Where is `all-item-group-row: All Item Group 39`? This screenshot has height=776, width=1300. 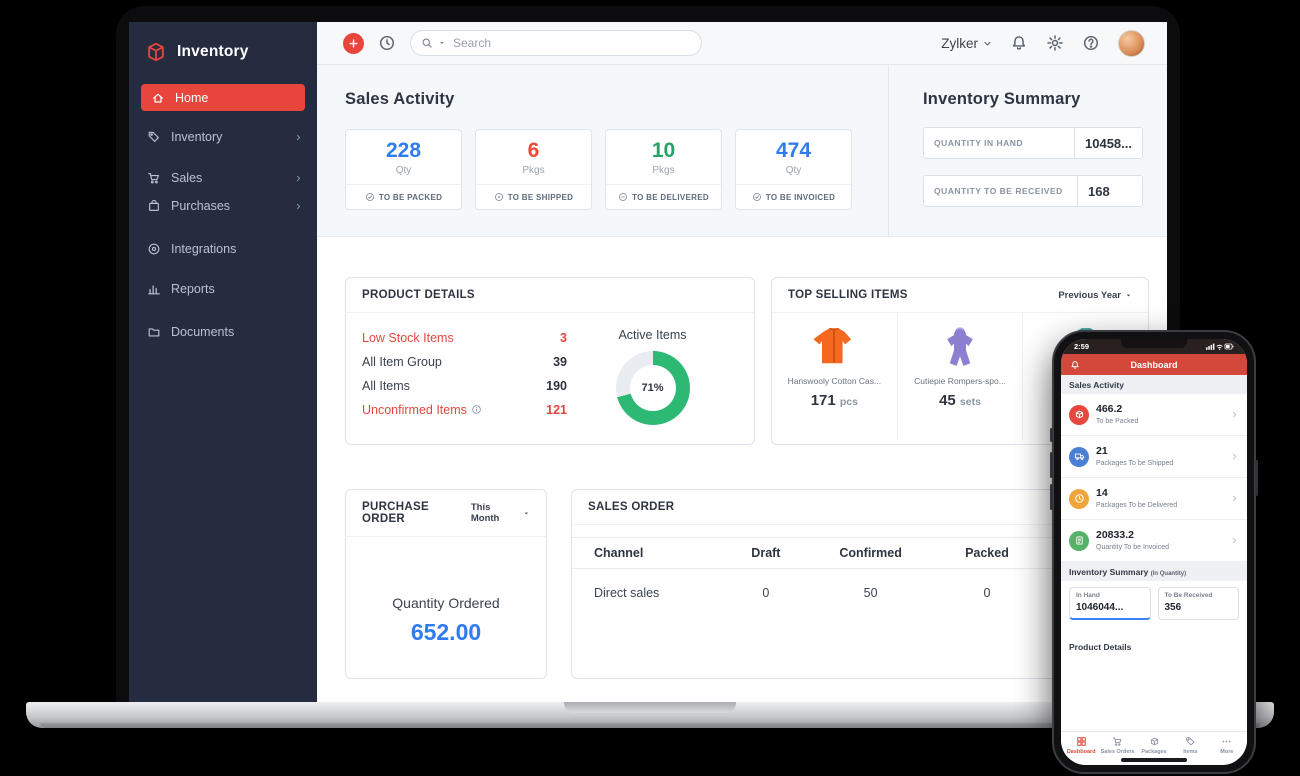
all-item-group-row: All Item Group 39 is located at coordinates (464, 362).